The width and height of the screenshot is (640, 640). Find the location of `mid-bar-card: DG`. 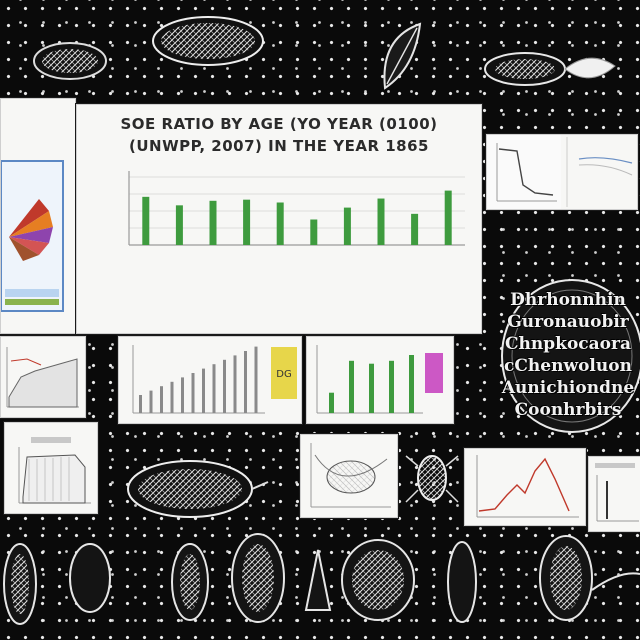

mid-bar-card: DG is located at coordinates (210, 380).